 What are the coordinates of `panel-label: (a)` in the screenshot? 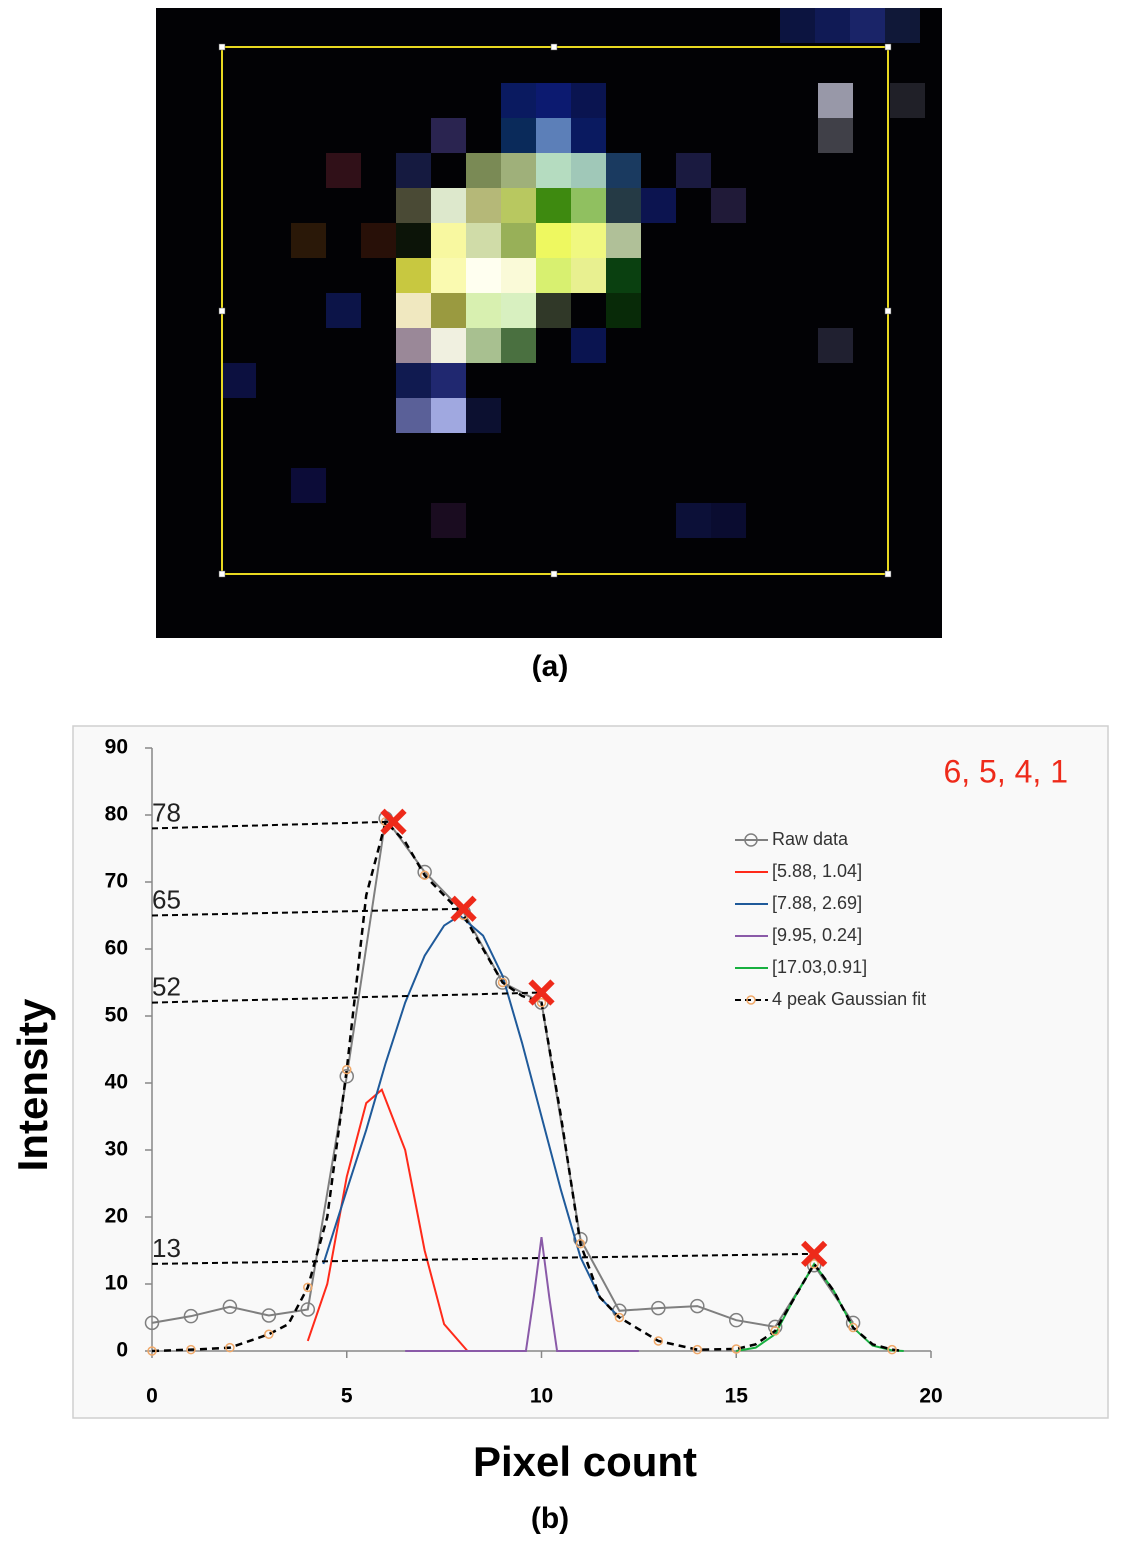 It's located at (550, 666).